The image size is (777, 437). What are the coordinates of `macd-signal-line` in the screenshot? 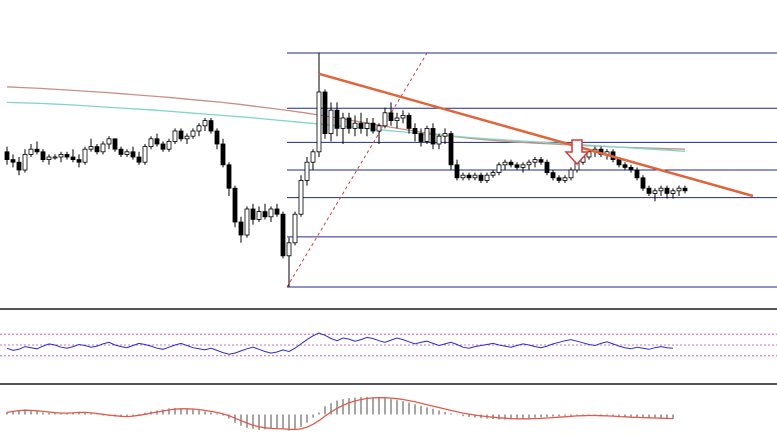 It's located at (340, 414).